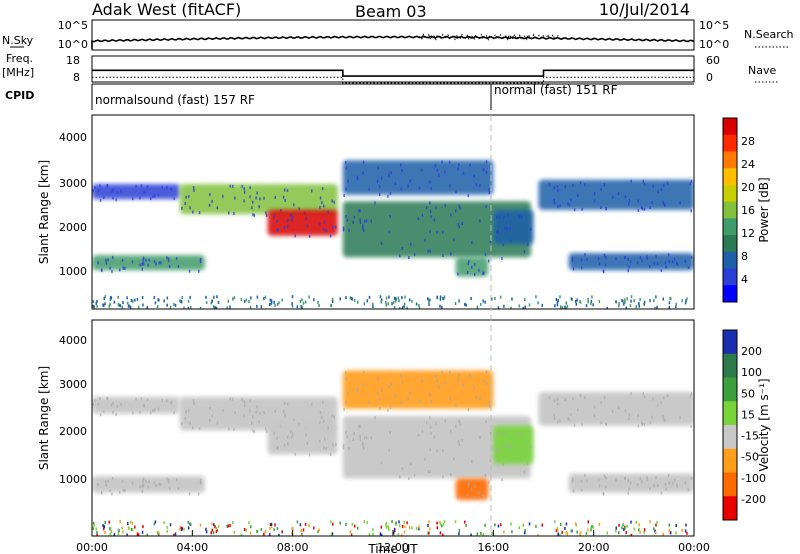  I want to click on cpid-label: CPID, so click(19, 95).